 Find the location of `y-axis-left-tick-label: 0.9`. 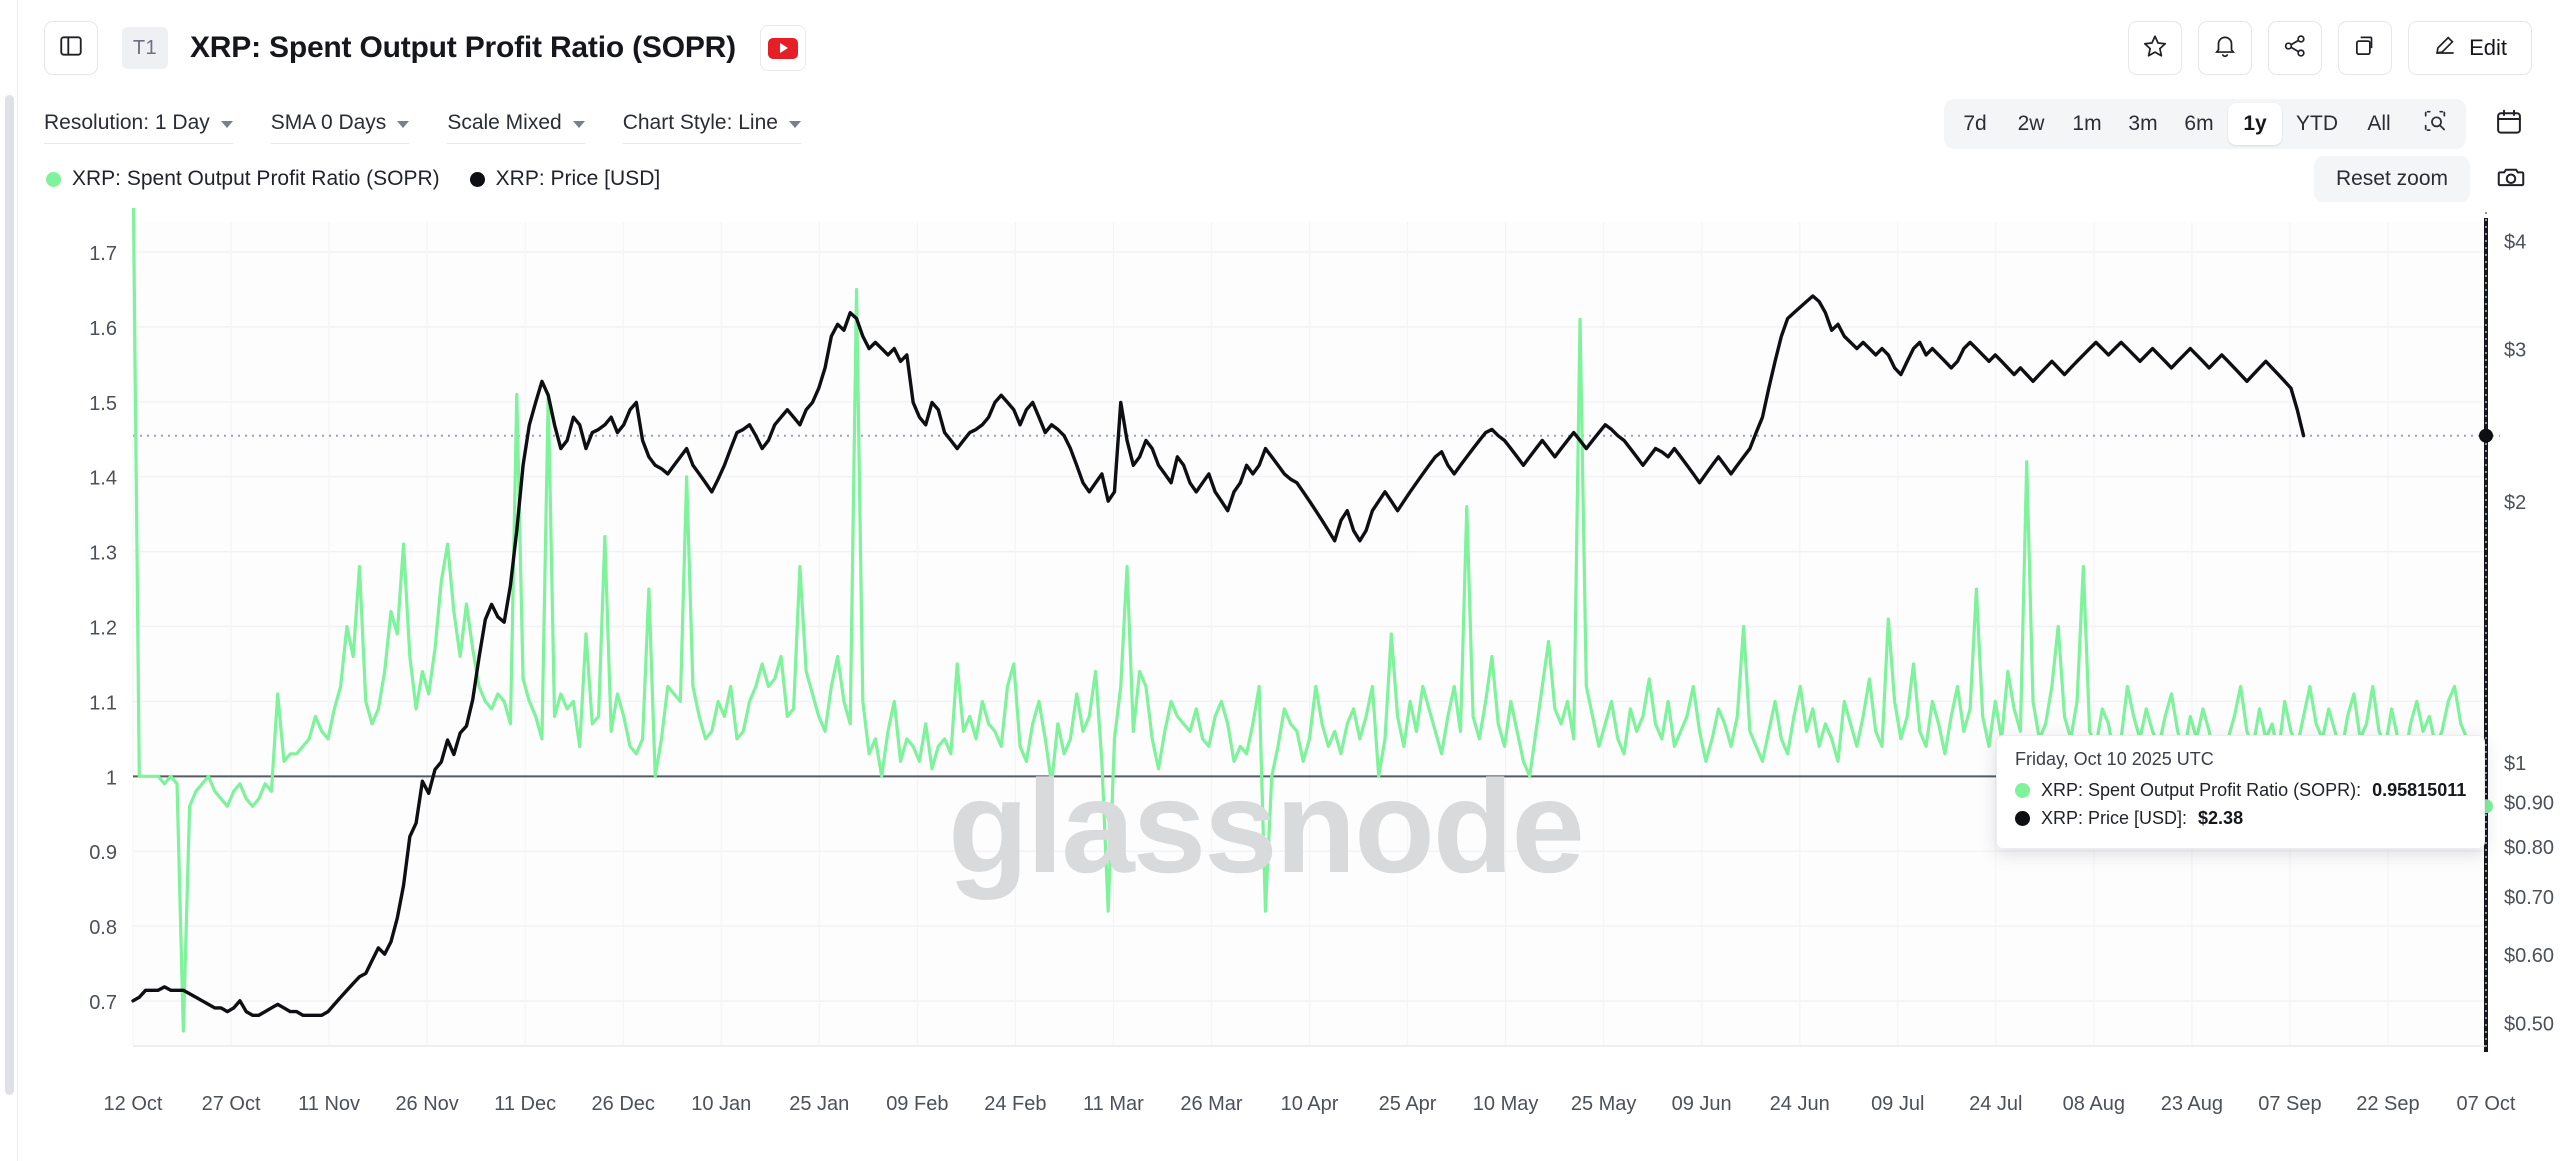

y-axis-left-tick-label: 0.9 is located at coordinates (103, 853).